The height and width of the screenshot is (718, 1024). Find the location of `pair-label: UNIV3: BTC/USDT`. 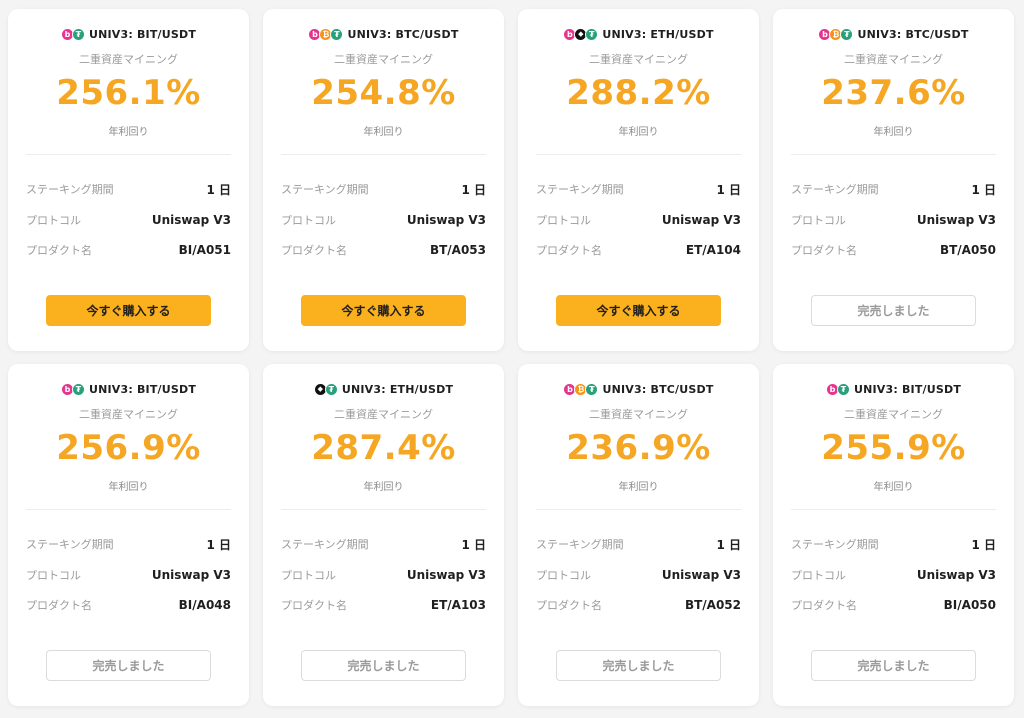

pair-label: UNIV3: BTC/USDT is located at coordinates (913, 34).